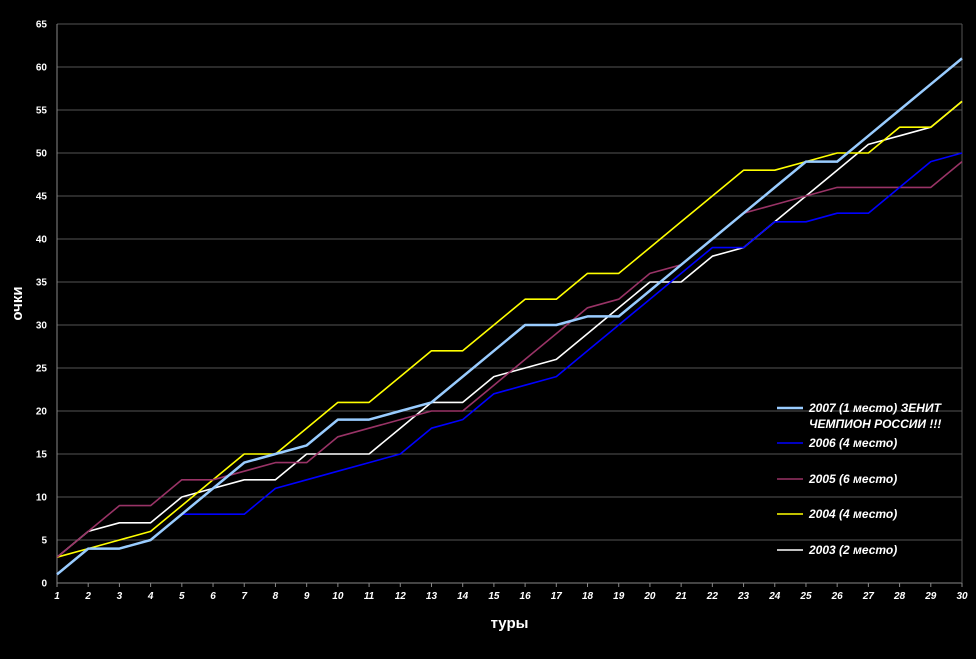  Describe the element at coordinates (494, 596) in the screenshot. I see `x-tick-label: 15` at that location.